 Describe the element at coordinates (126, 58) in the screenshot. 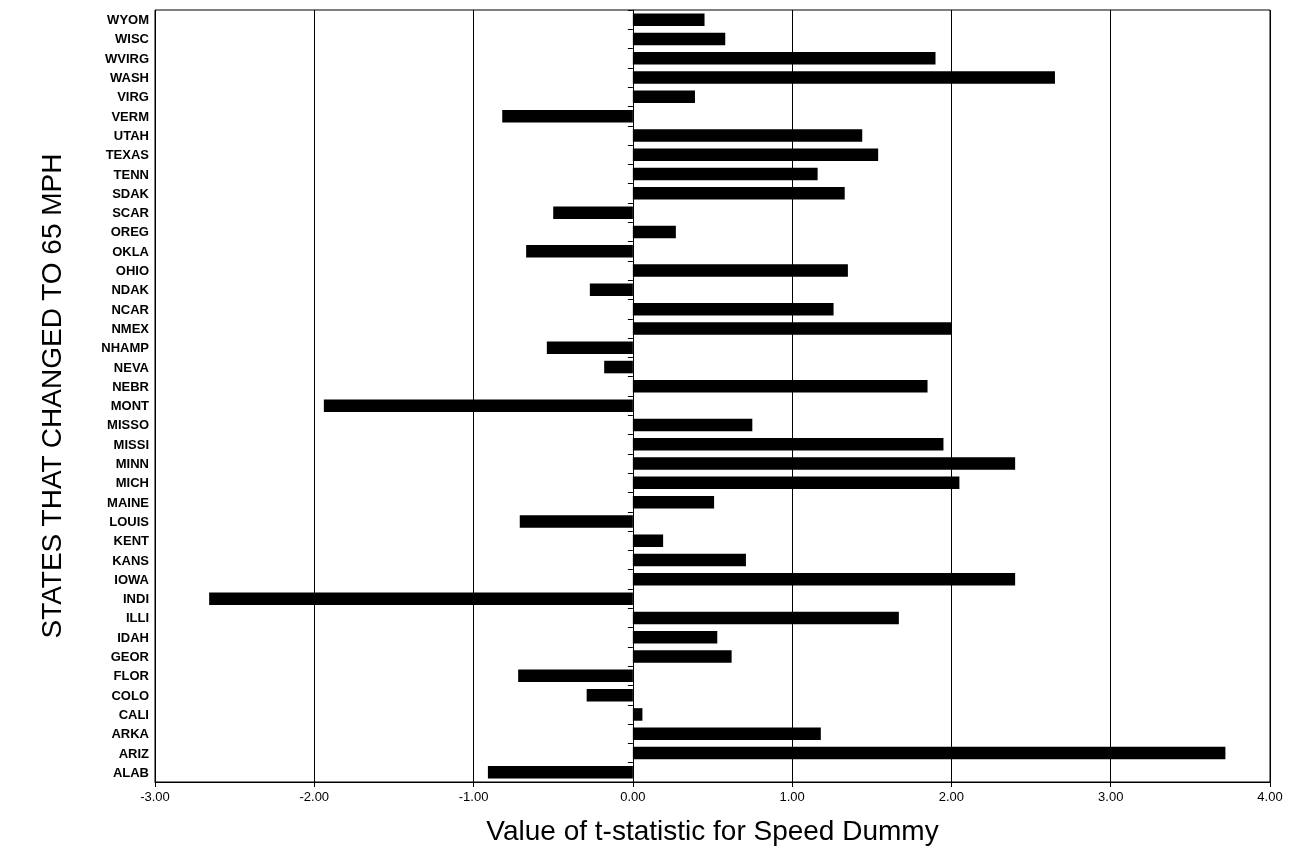

I see `y-tick-label: WVIRG` at that location.